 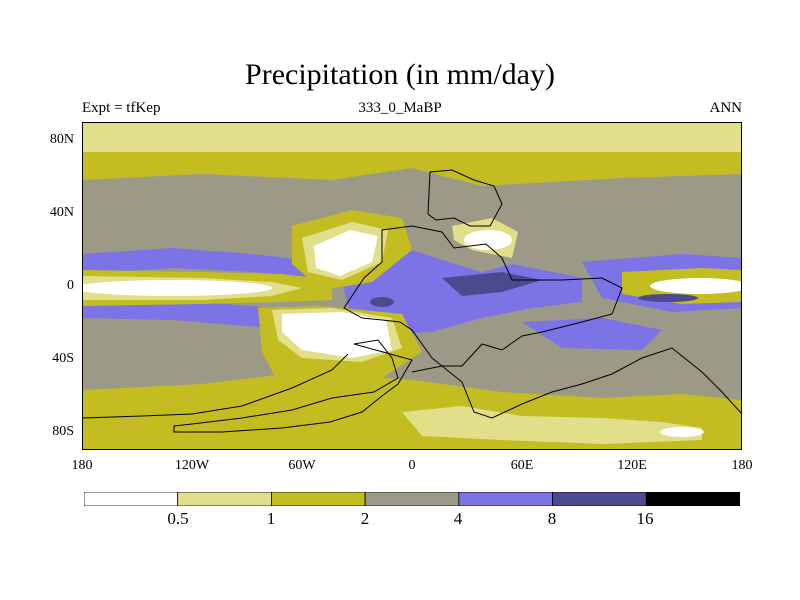 What do you see at coordinates (400, 108) in the screenshot?
I see `subtitle-center: 333_0_MaBP` at bounding box center [400, 108].